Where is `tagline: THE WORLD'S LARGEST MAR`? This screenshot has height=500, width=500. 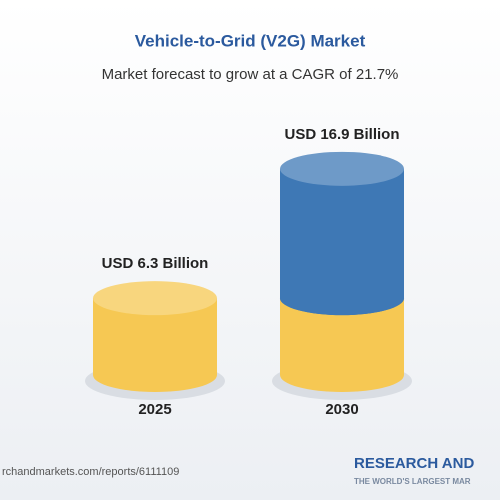 tagline: THE WORLD'S LARGEST MAR is located at coordinates (412, 481).